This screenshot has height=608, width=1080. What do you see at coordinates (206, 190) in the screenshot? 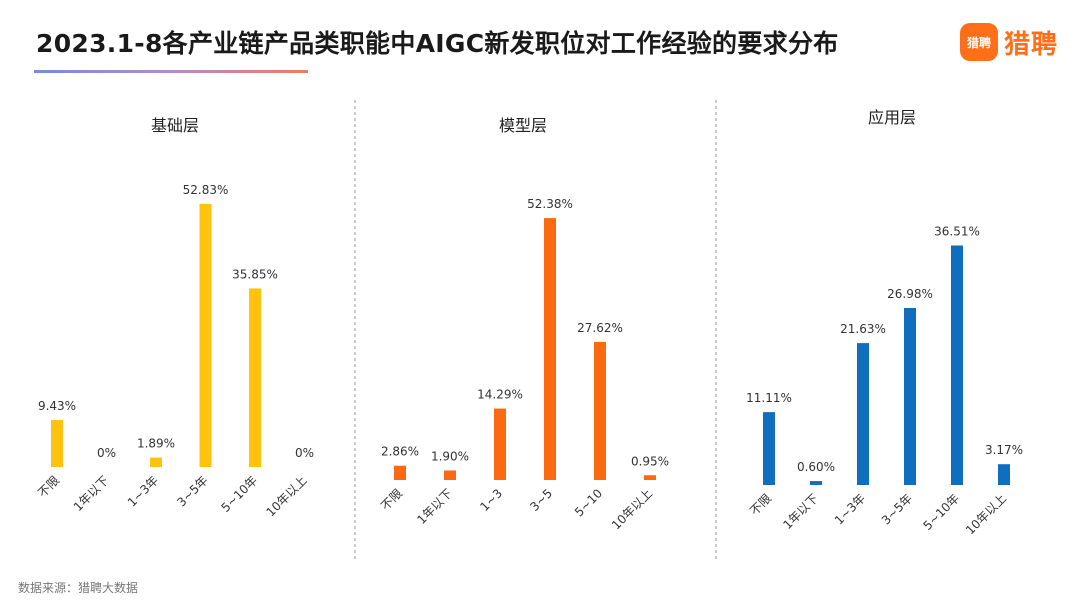
I see `data-label: 52.83%` at bounding box center [206, 190].